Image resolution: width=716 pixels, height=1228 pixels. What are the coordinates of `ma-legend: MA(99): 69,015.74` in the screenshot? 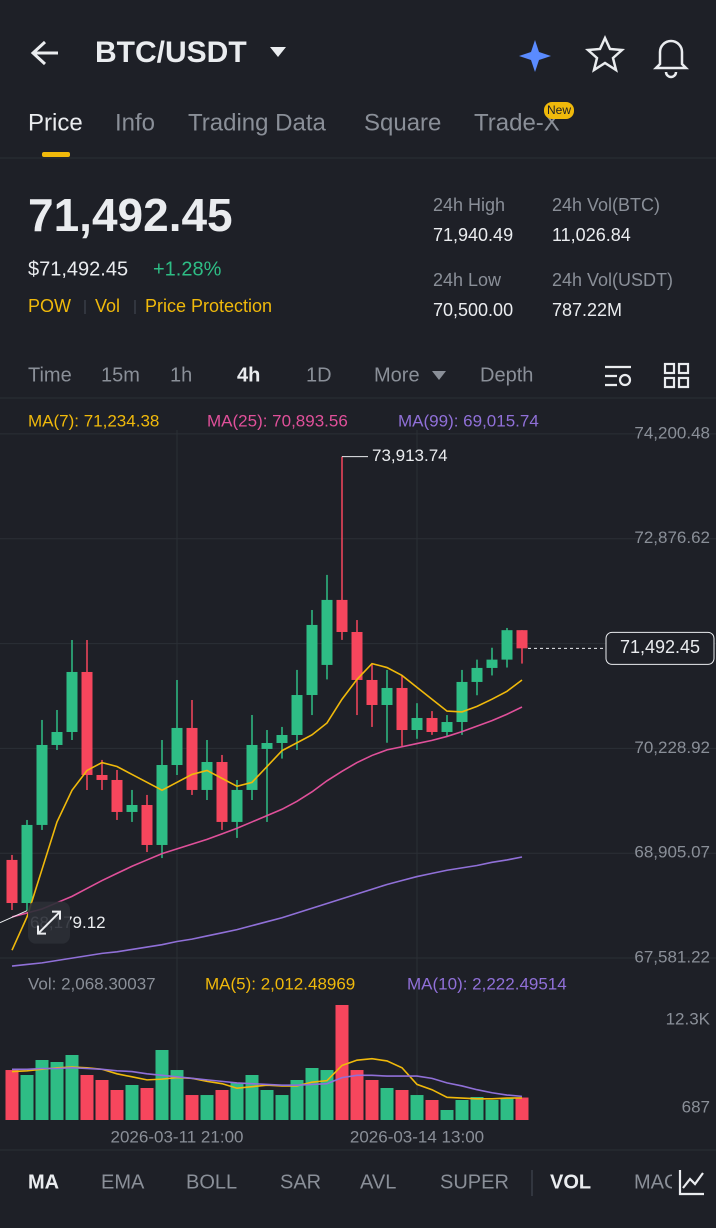 It's located at (468, 420).